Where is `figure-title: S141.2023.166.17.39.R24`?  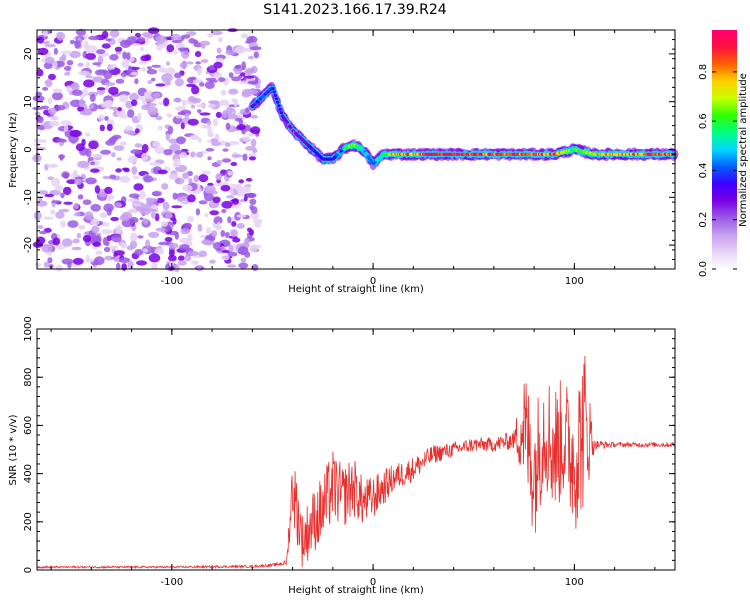 figure-title: S141.2023.166.17.39.R24 is located at coordinates (354, 10).